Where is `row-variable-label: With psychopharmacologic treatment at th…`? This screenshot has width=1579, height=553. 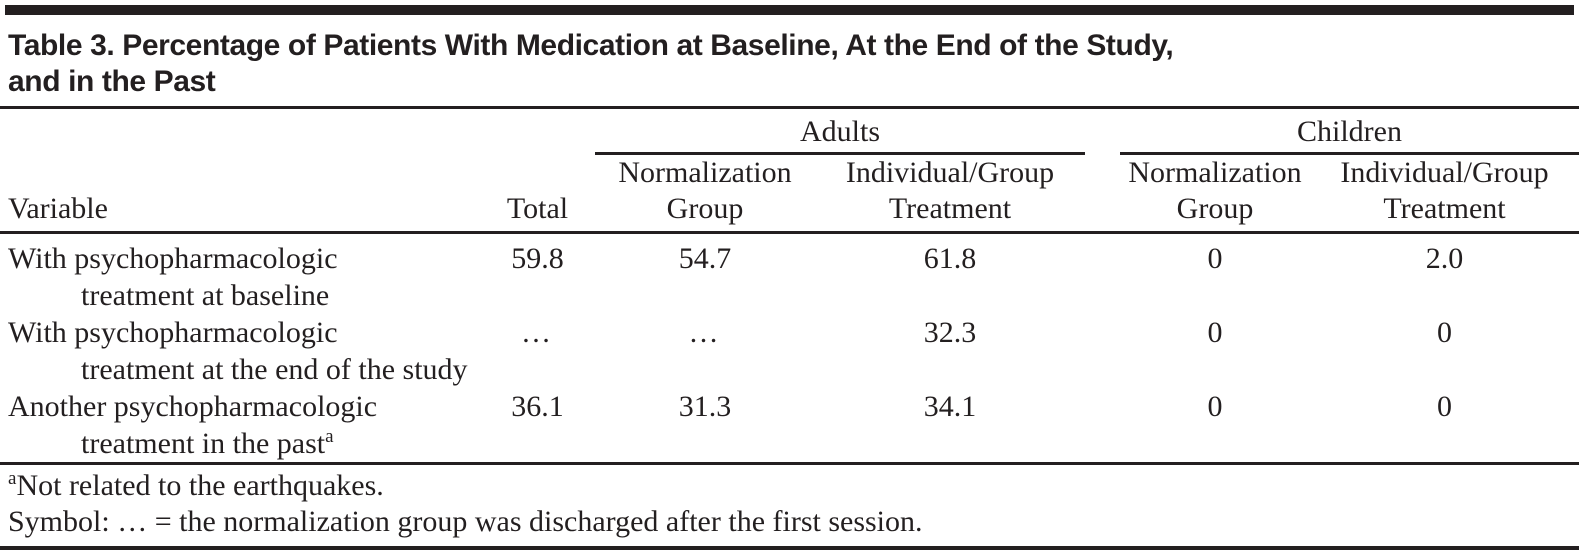 row-variable-label: With psychopharmacologic treatment at th… is located at coordinates (240, 351).